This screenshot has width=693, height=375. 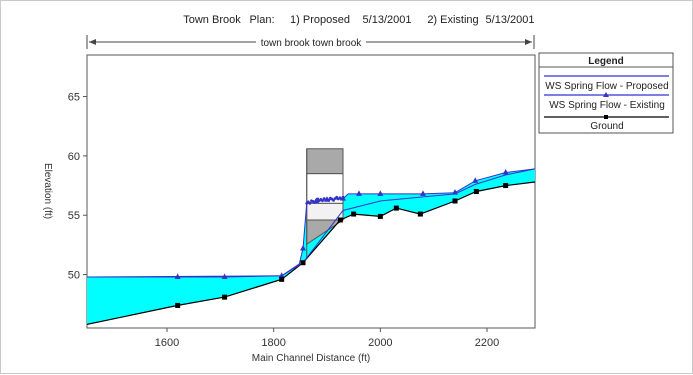 I want to click on y-axis-title: Elevation (ft), so click(x=47, y=191).